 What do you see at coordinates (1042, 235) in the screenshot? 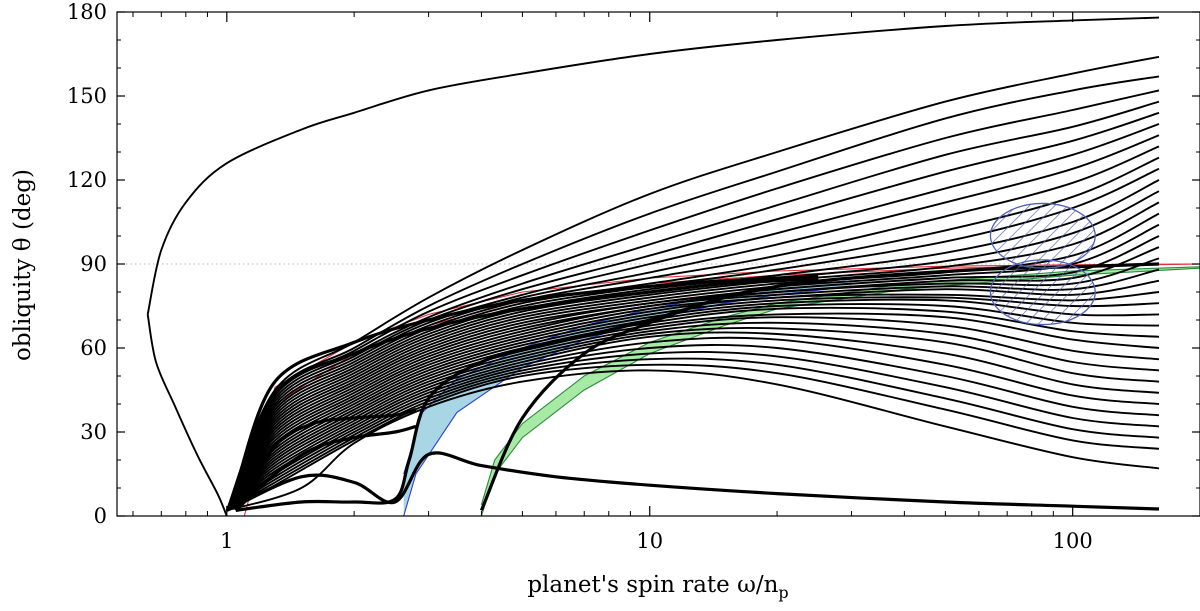
I see `hatched-region-upper` at bounding box center [1042, 235].